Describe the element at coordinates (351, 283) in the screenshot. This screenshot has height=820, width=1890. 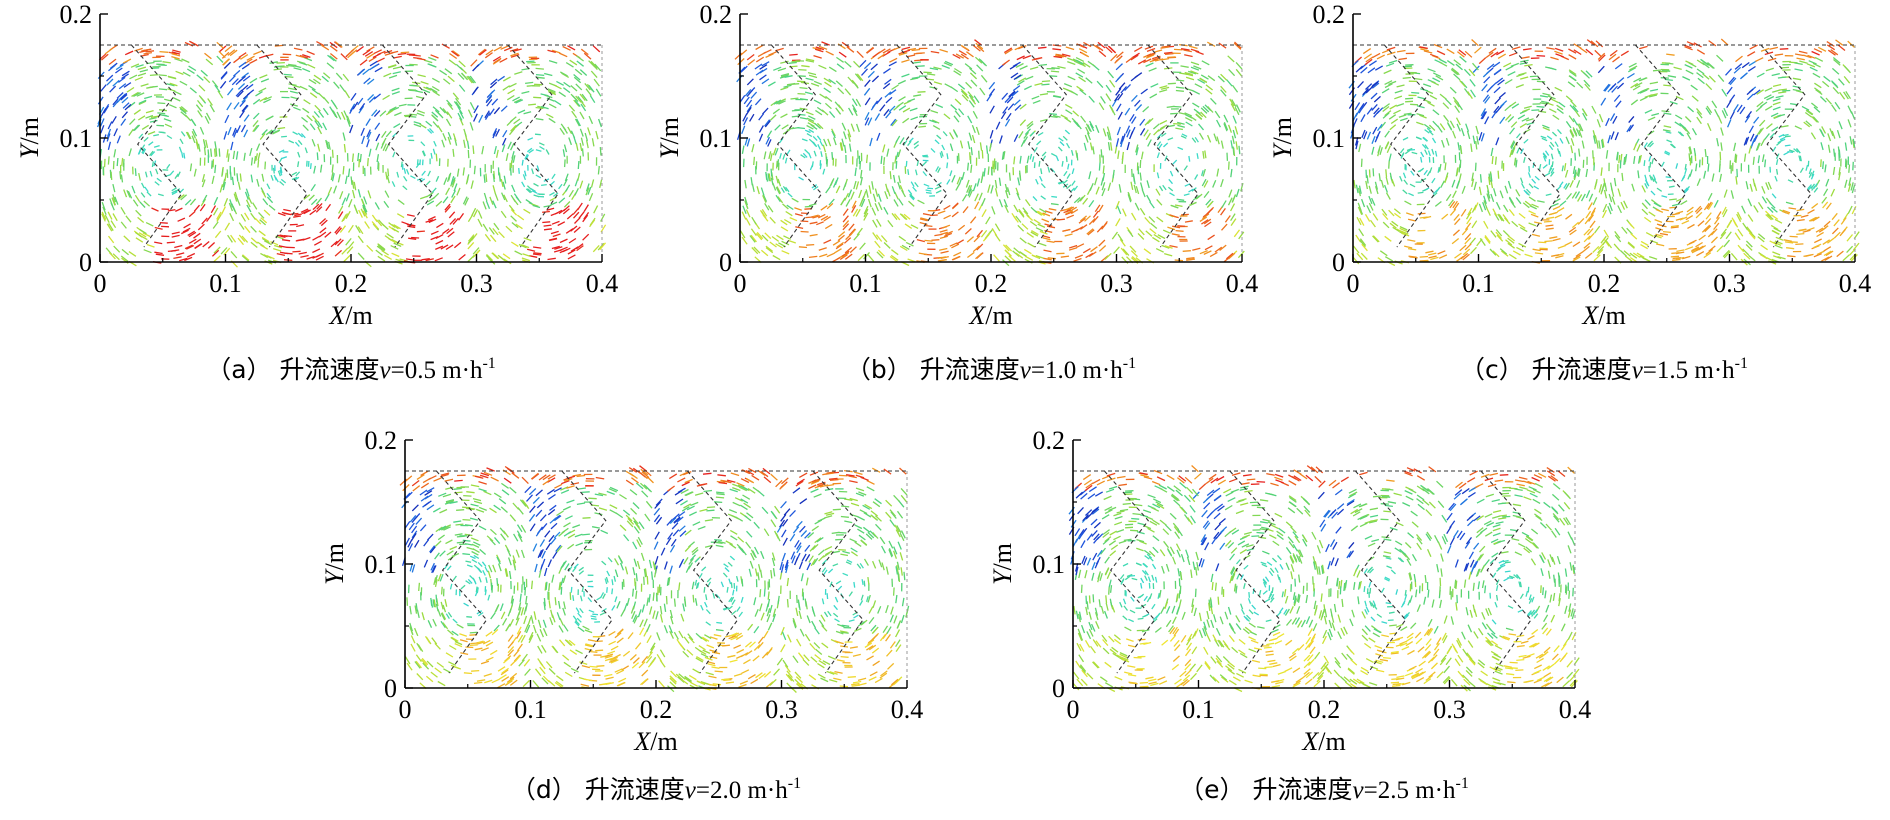
I see `x-tick-label: 0.2` at that location.